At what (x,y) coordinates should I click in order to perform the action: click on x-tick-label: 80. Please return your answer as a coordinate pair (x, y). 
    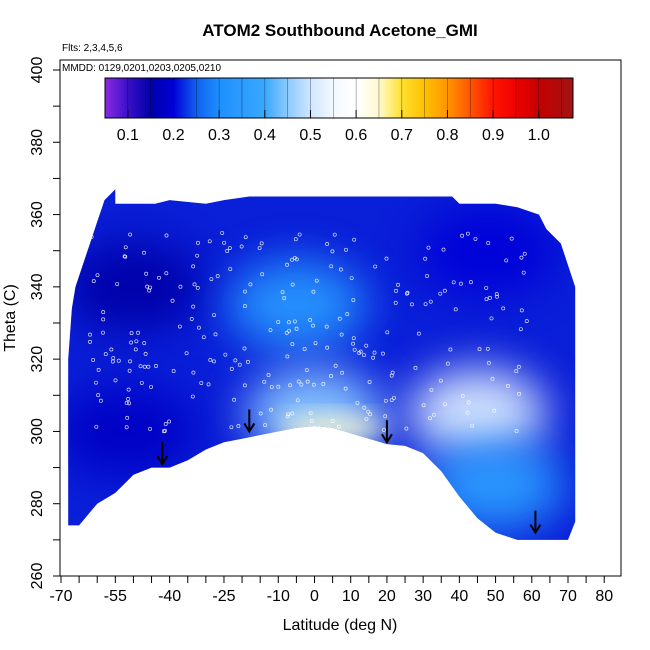
    Looking at the image, I should click on (604, 596).